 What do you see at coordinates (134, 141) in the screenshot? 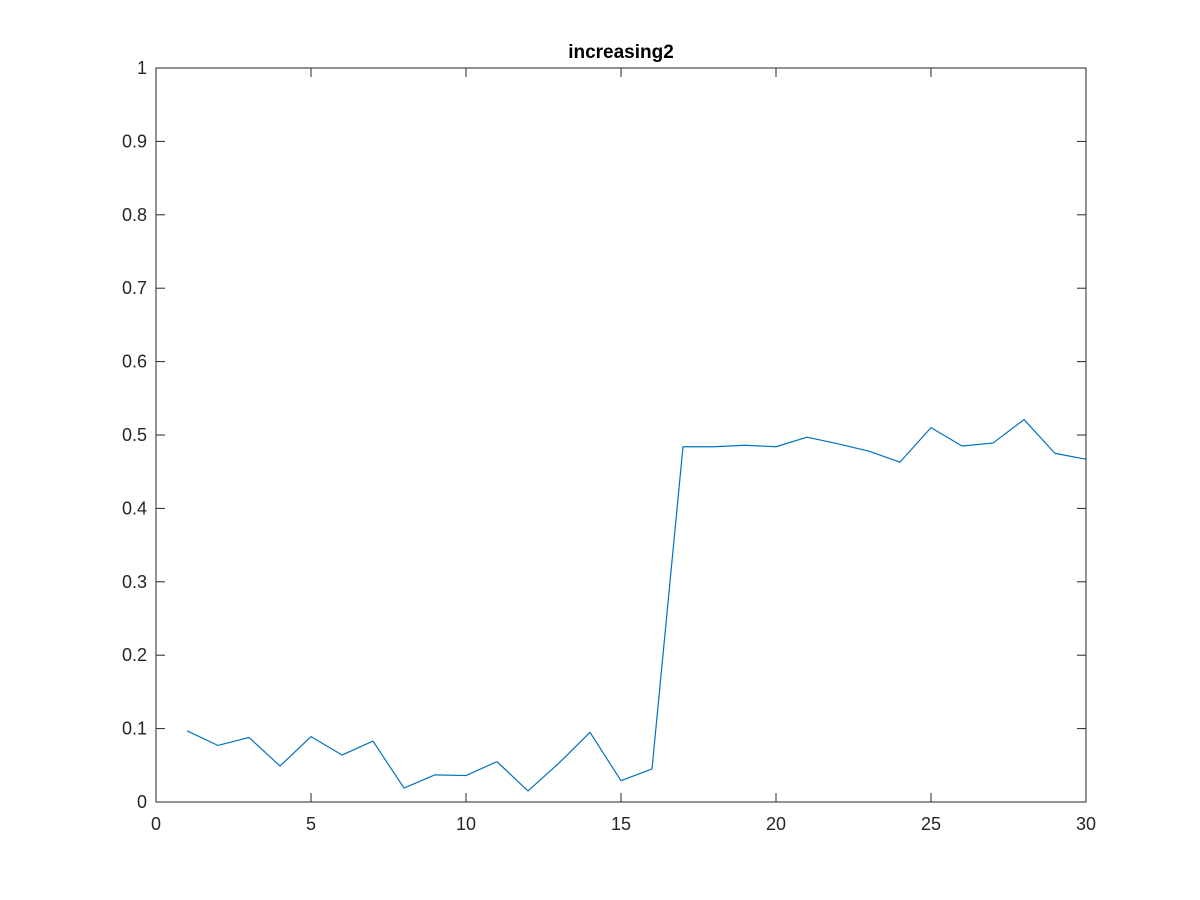
I see `y-tick-label: 0.9` at bounding box center [134, 141].